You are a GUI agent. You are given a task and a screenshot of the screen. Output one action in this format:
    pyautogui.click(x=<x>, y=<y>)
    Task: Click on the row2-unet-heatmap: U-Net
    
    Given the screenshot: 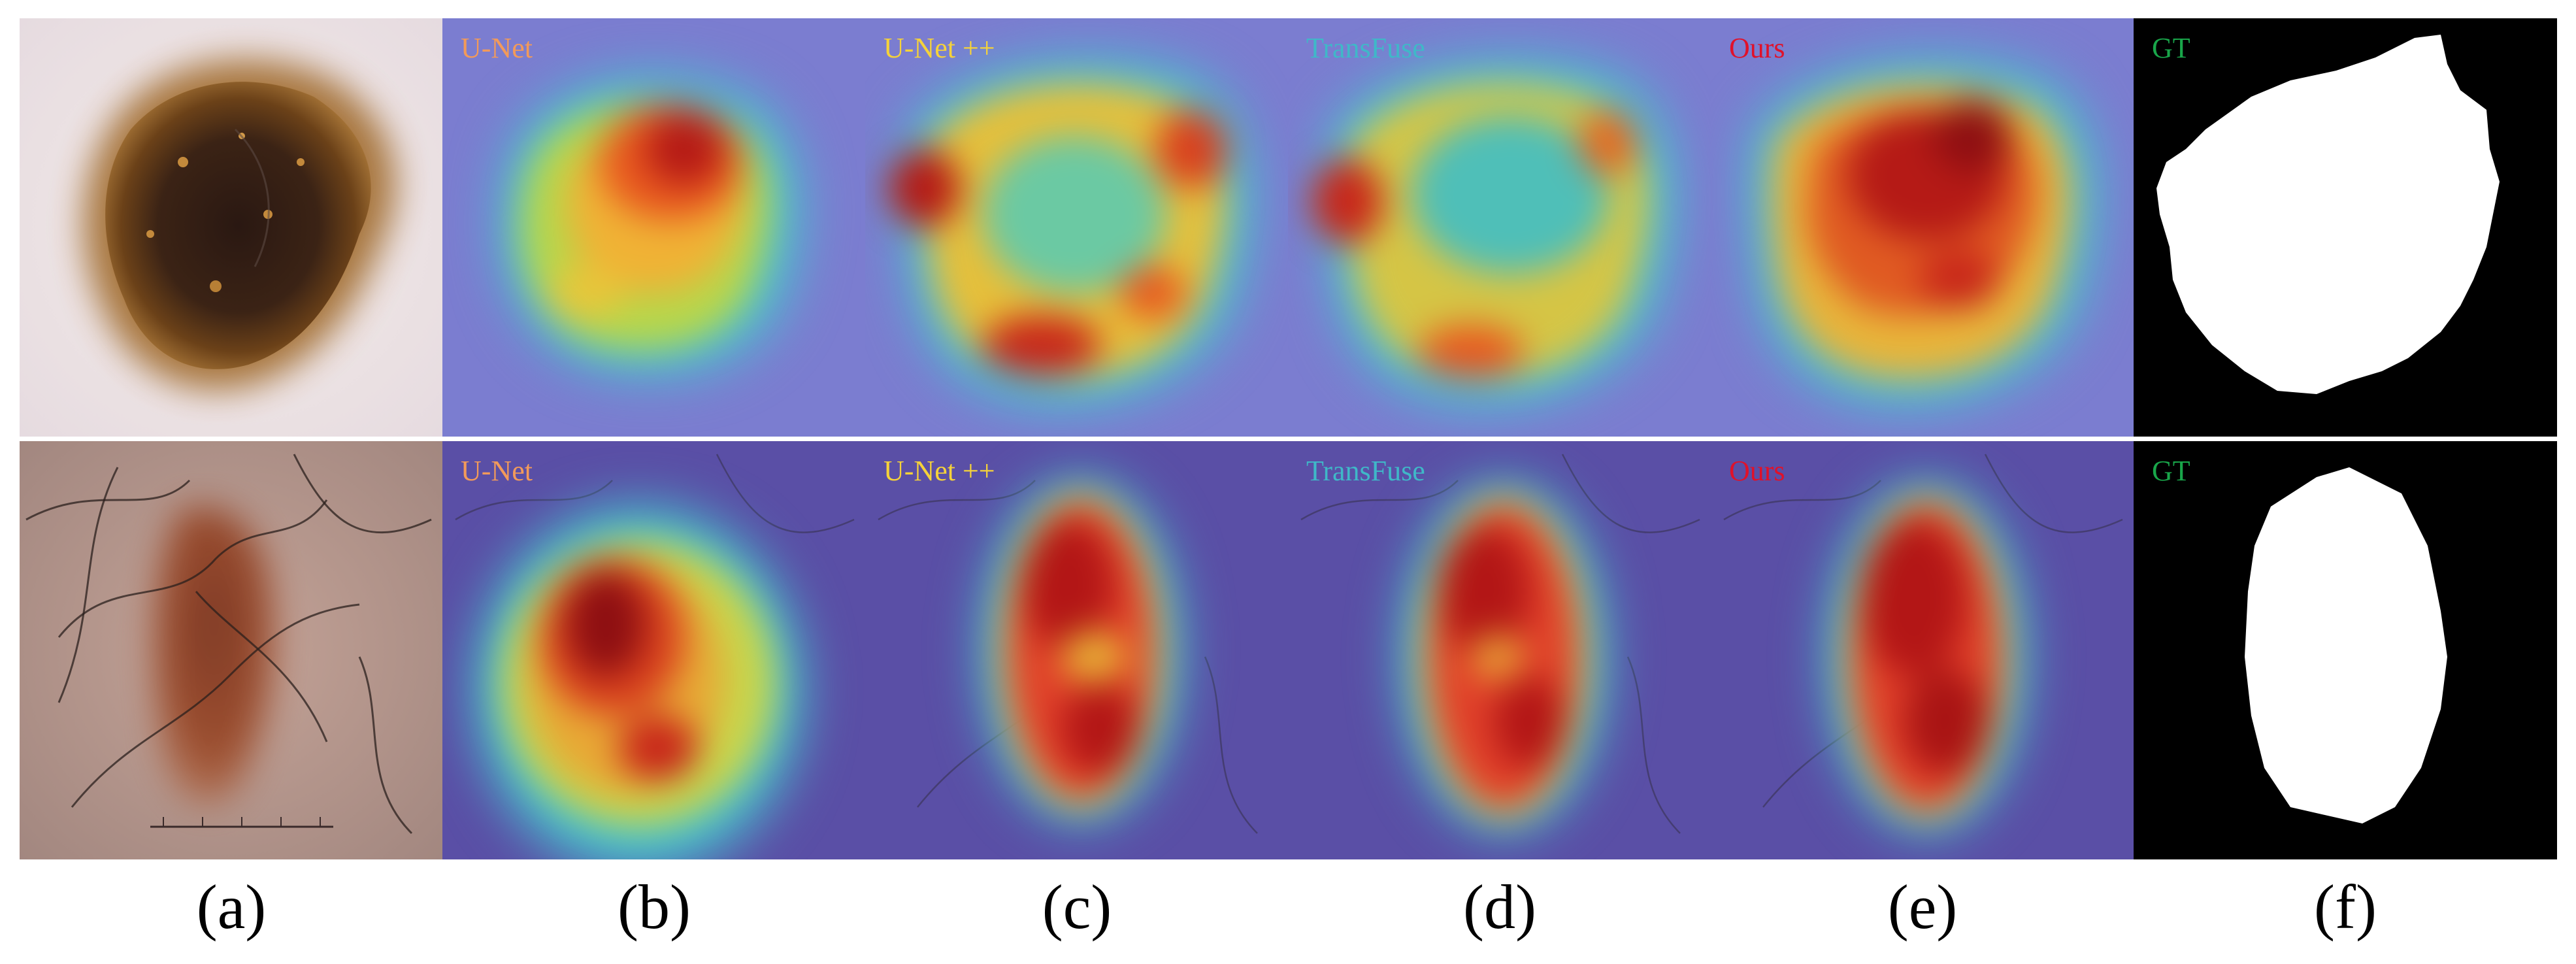 What is the action you would take?
    pyautogui.click(x=654, y=650)
    